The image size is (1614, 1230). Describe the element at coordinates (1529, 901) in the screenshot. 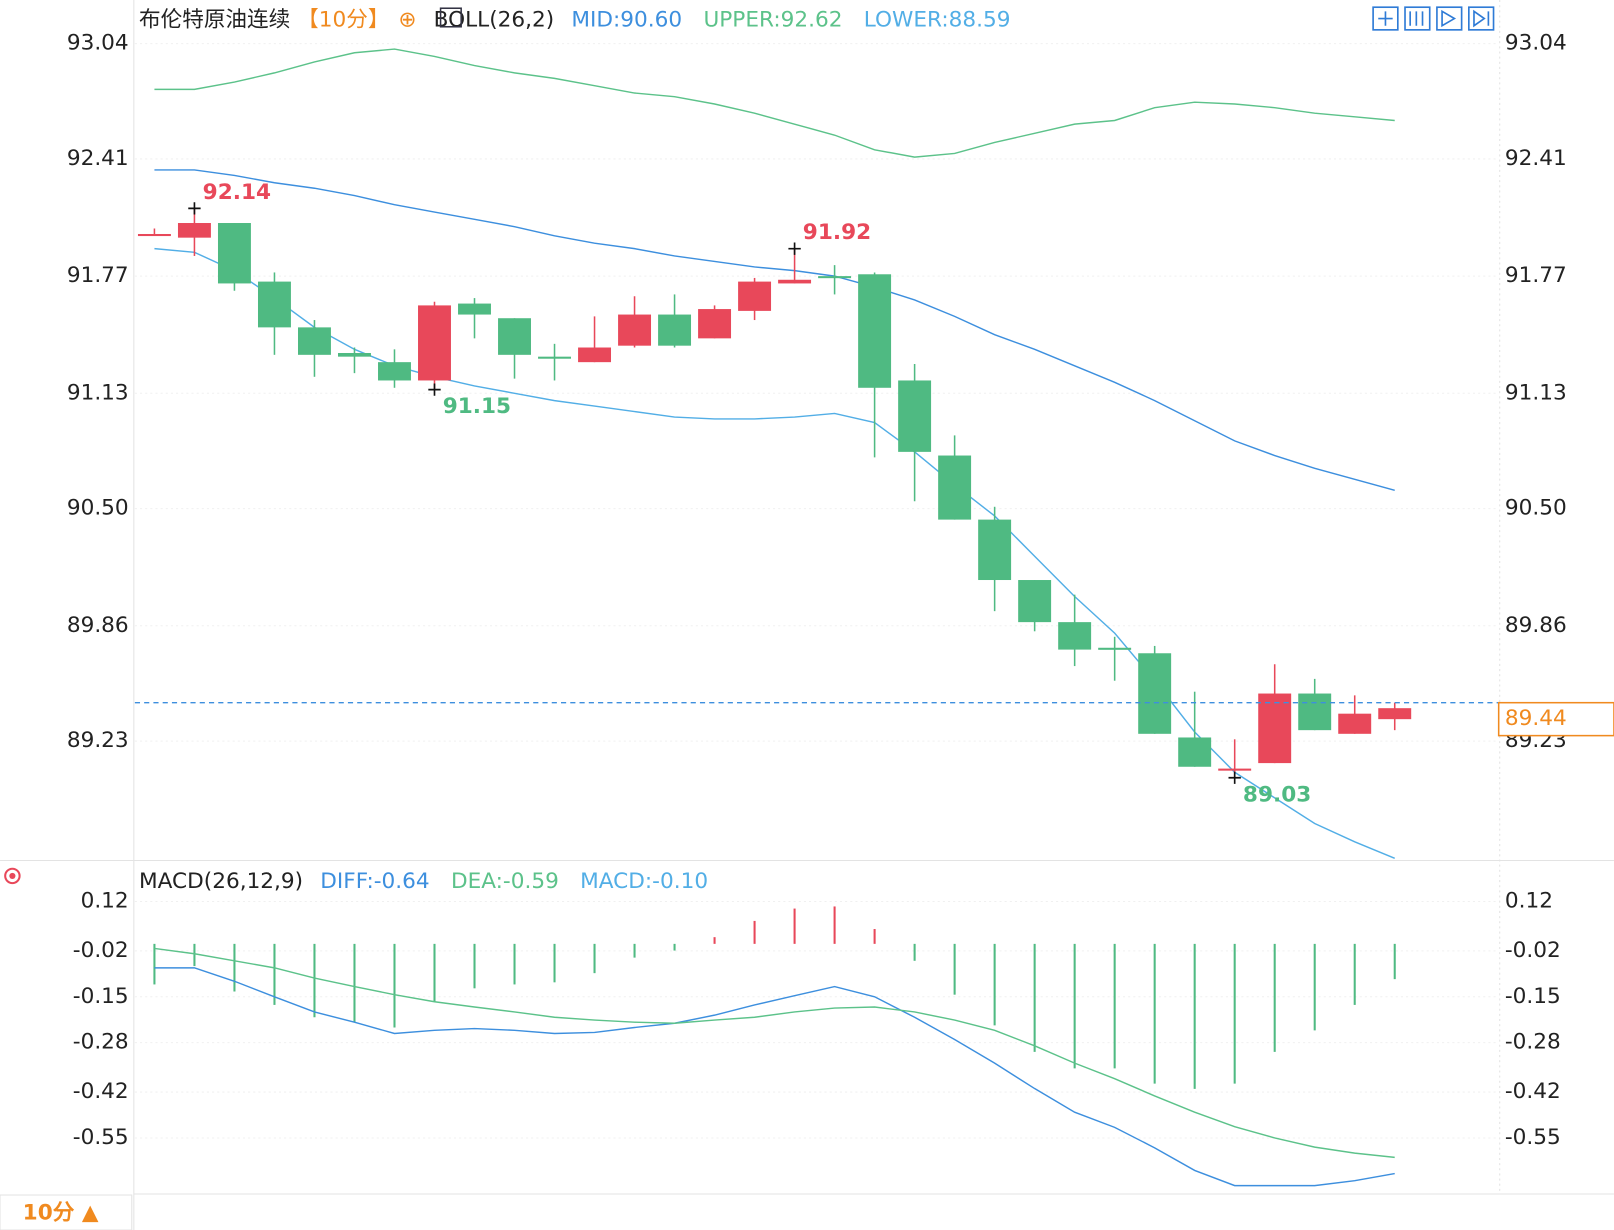

I see `y-tick-label-right: 0.12` at that location.